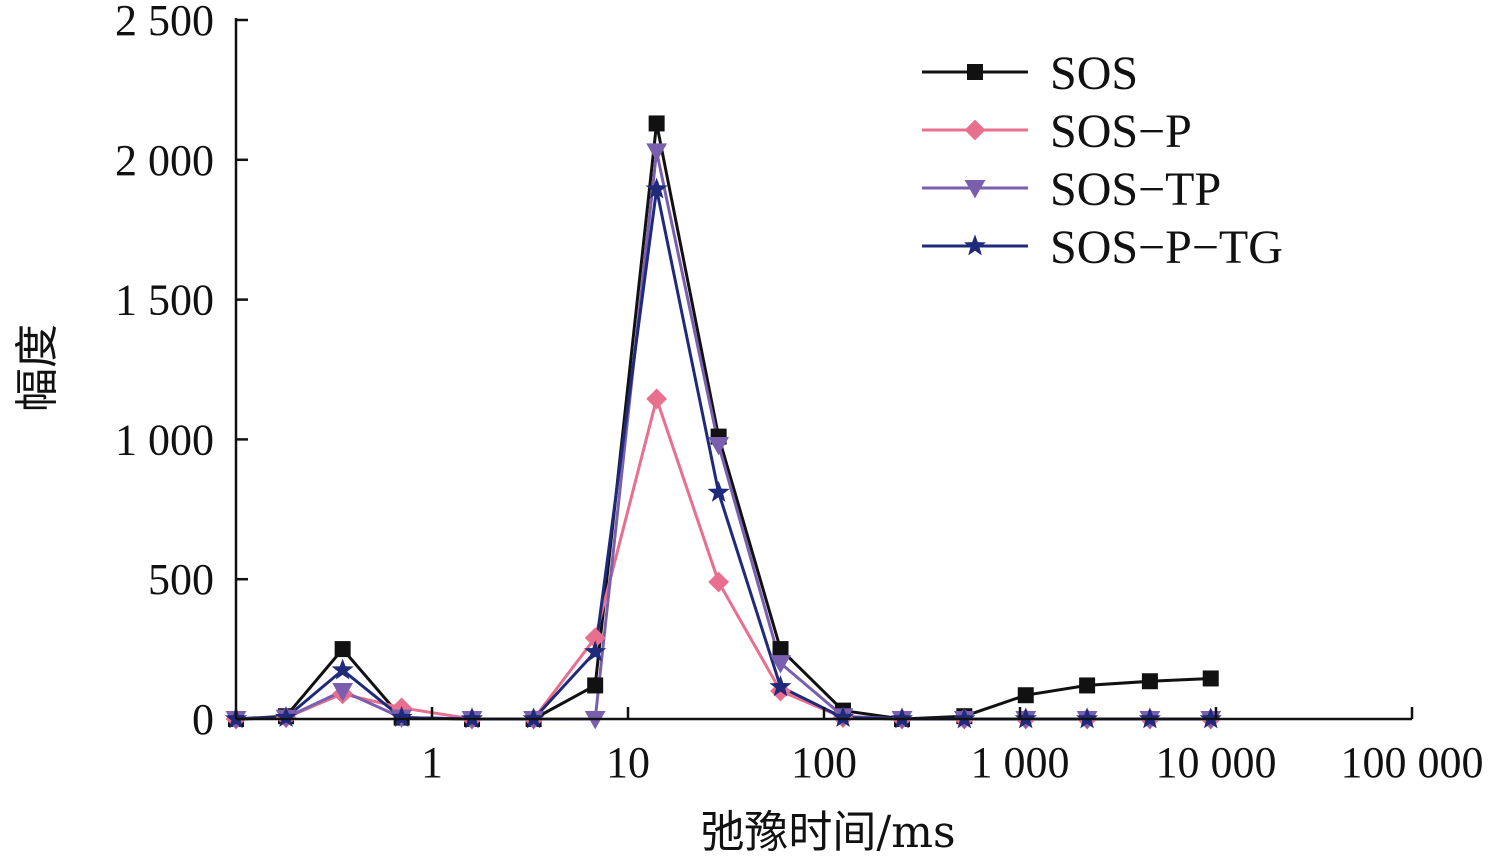 Image resolution: width=1510 pixels, height=857 pixels. I want to click on y-tick-label: 2 000, so click(164, 160).